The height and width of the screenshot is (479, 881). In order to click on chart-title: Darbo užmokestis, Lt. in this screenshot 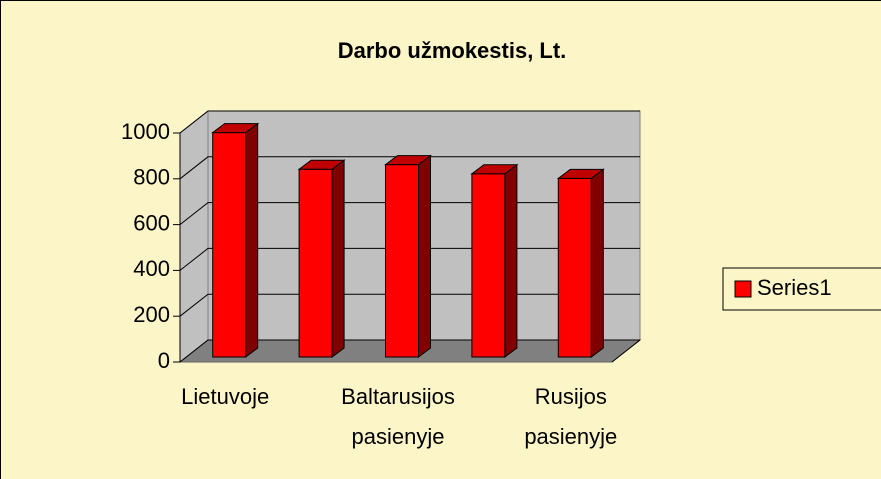, I will do `click(452, 50)`.